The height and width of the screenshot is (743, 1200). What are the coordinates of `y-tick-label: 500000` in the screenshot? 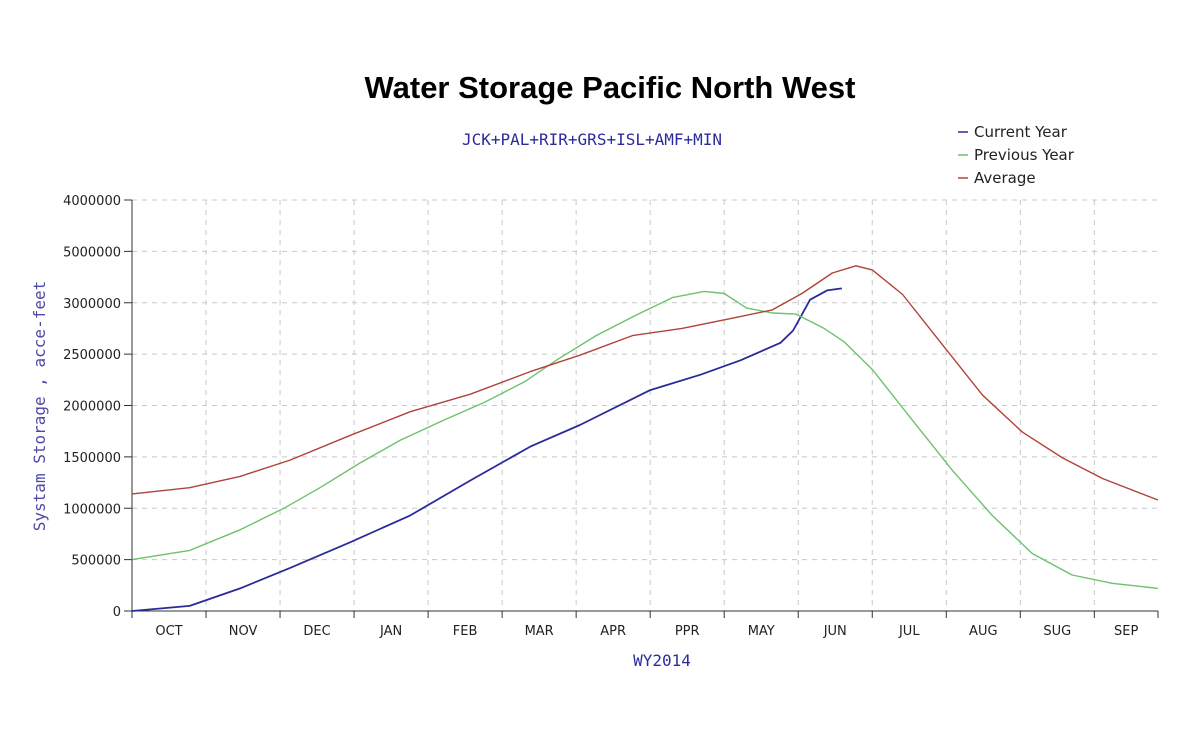 It's located at (96, 561).